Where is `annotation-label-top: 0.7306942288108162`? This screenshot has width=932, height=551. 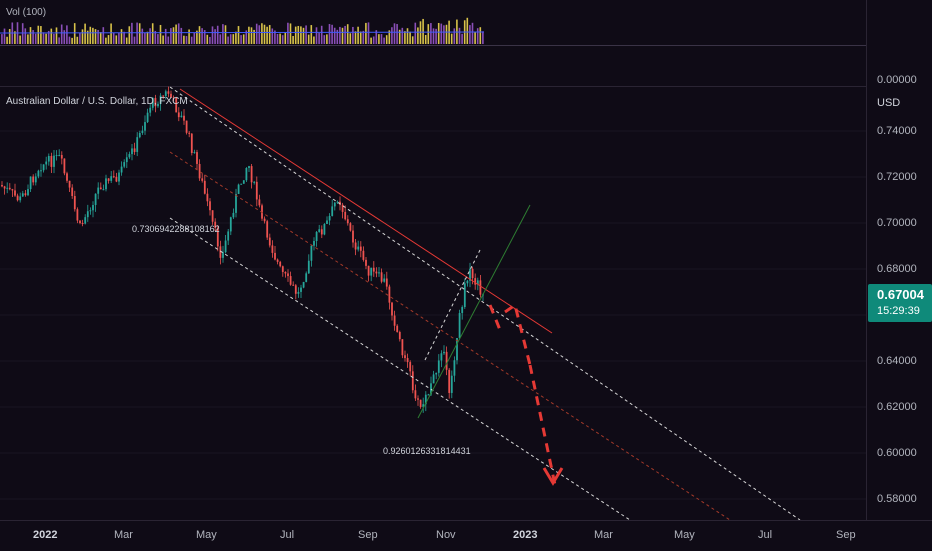
annotation-label-top: 0.7306942288108162 is located at coordinates (176, 229).